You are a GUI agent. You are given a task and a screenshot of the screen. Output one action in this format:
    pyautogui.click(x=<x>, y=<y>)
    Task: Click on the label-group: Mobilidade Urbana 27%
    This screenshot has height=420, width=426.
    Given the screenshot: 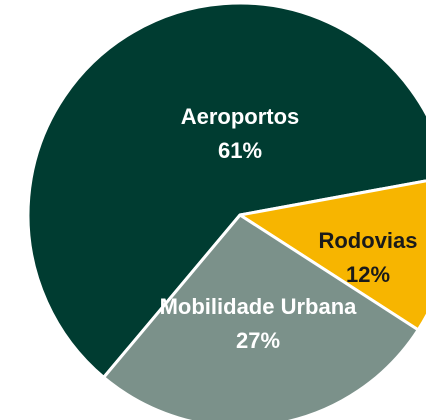 What is the action you would take?
    pyautogui.click(x=258, y=324)
    